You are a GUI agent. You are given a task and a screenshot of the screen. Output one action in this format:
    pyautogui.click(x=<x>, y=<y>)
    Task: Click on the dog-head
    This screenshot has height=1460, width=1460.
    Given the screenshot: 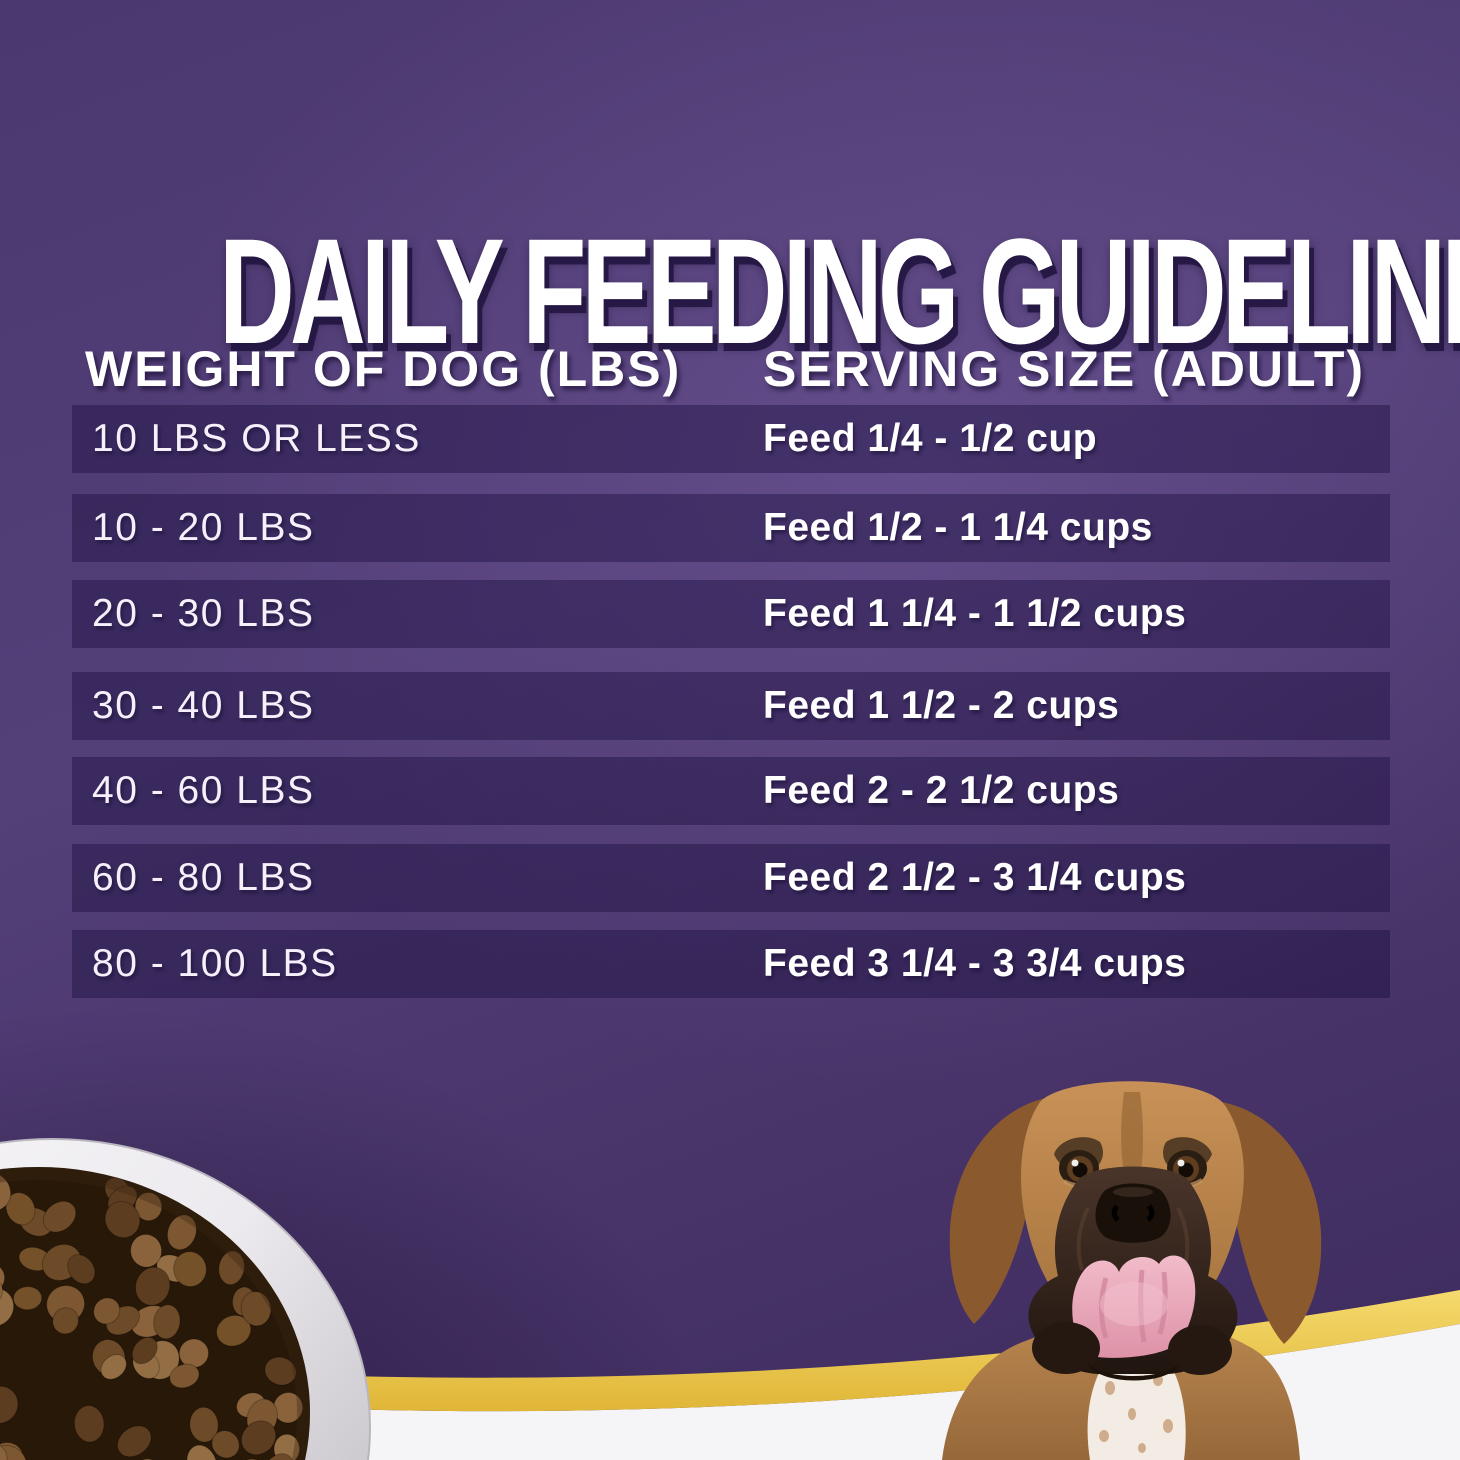 What is the action you would take?
    pyautogui.click(x=1132, y=1201)
    